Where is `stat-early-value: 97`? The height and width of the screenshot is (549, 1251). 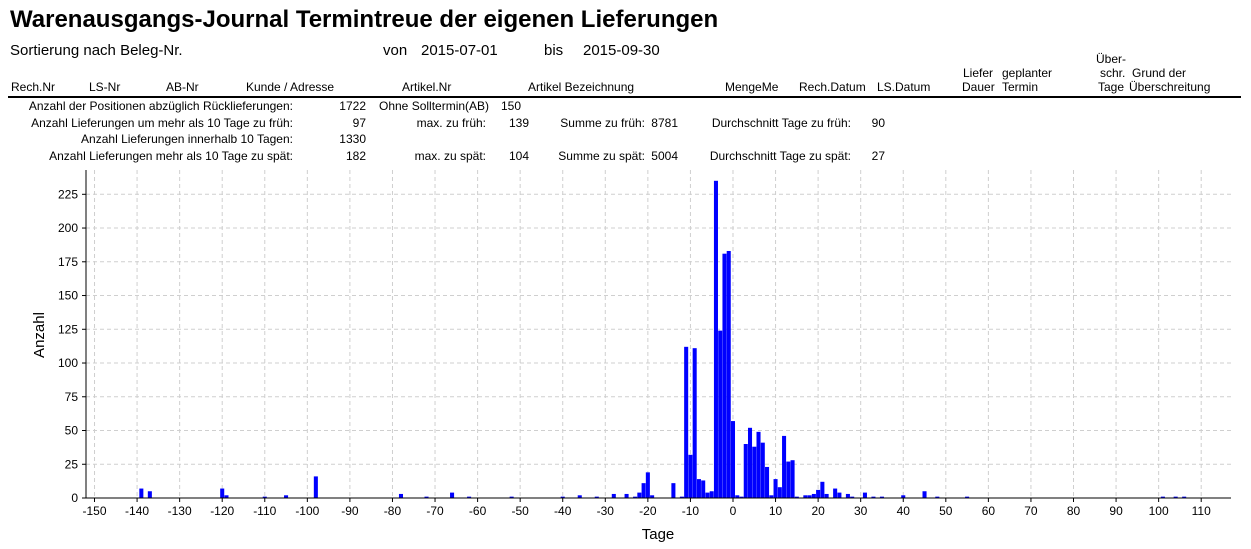 stat-early-value: 97 is located at coordinates (359, 123).